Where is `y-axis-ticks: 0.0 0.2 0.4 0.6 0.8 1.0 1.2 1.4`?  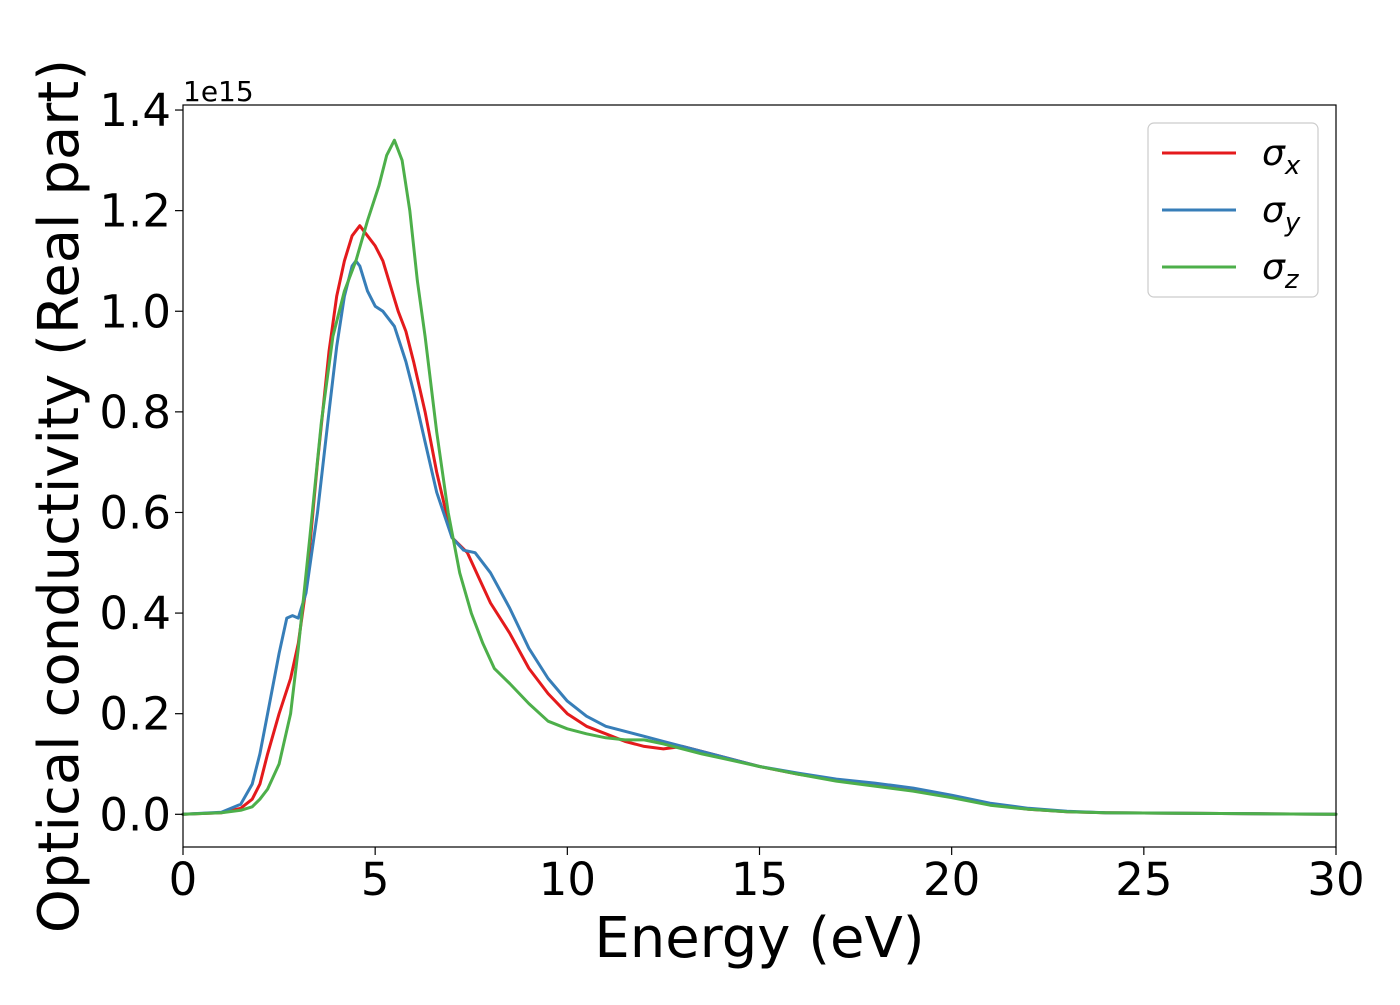
y-axis-ticks: 0.0 0.2 0.4 0.6 0.8 1.0 1.2 1.4 is located at coordinates (141, 462).